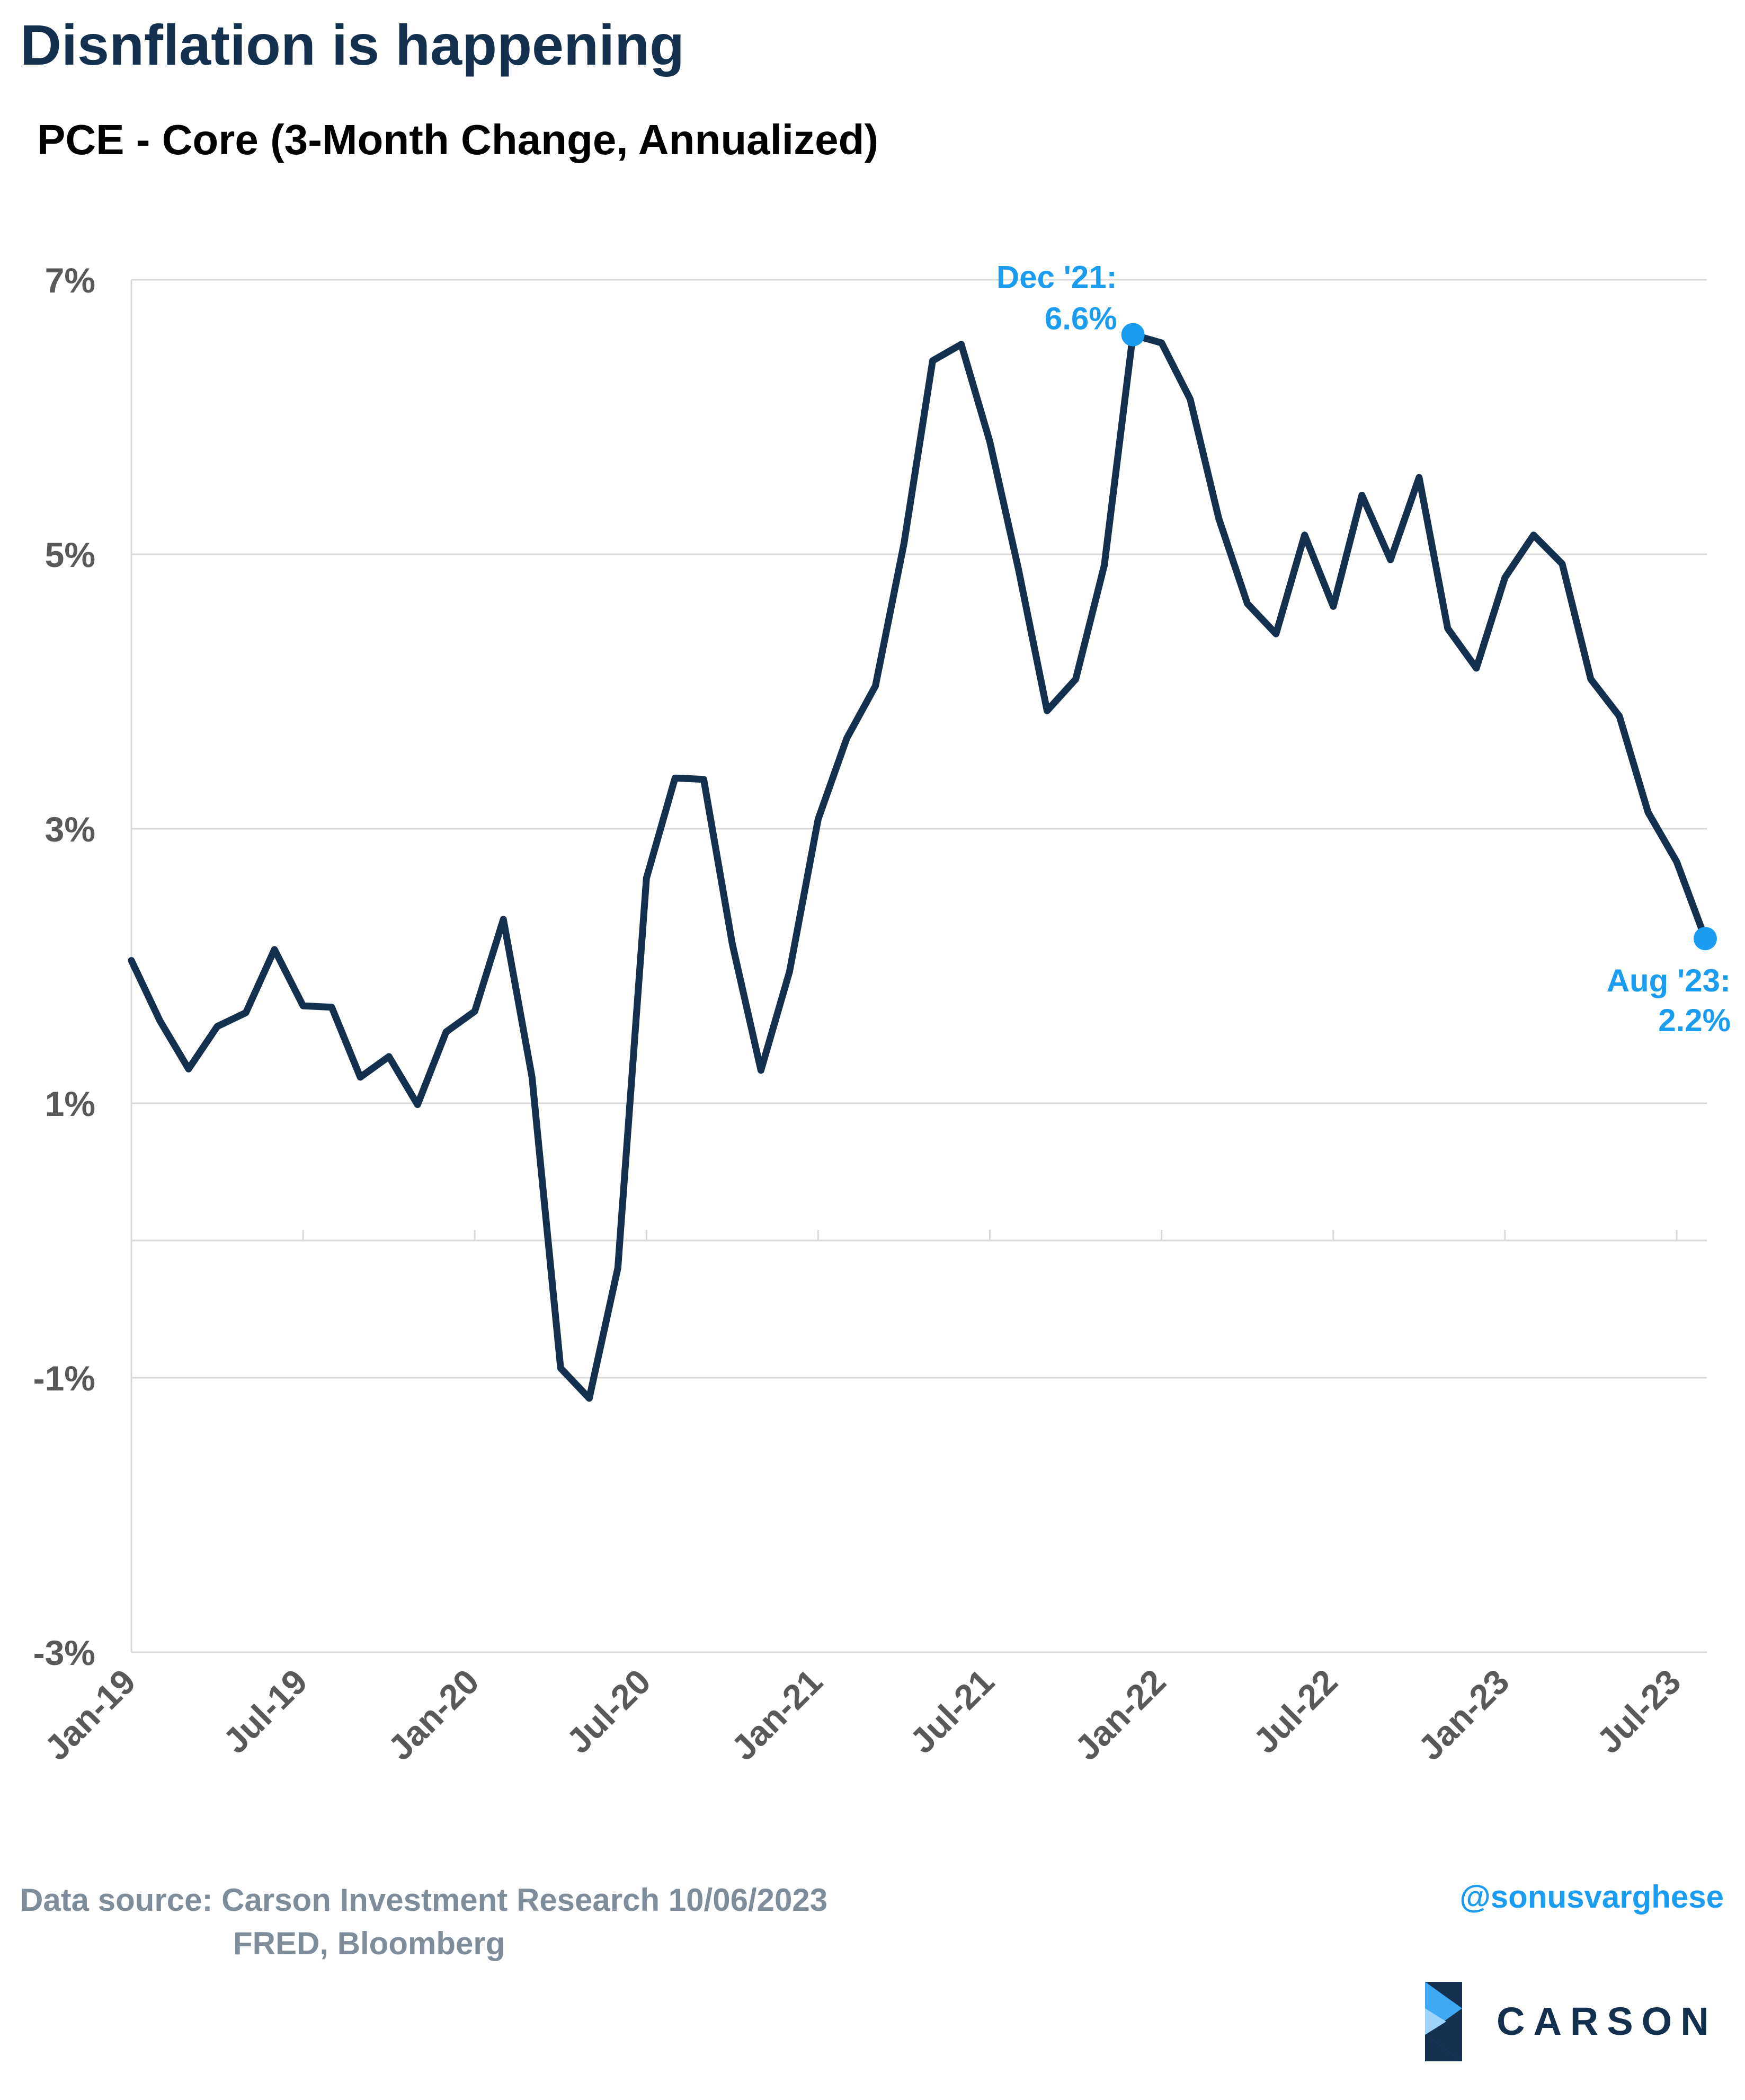 The width and height of the screenshot is (1745, 2100). What do you see at coordinates (1669, 980) in the screenshot?
I see `annotation-label: Aug '23:` at bounding box center [1669, 980].